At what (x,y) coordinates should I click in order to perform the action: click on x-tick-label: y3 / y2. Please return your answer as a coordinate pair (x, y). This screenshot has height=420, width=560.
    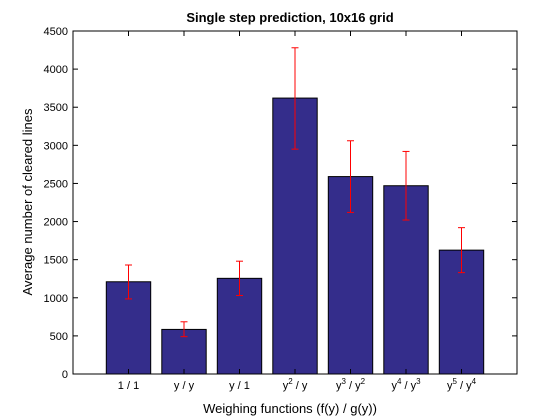
    Looking at the image, I should click on (351, 384).